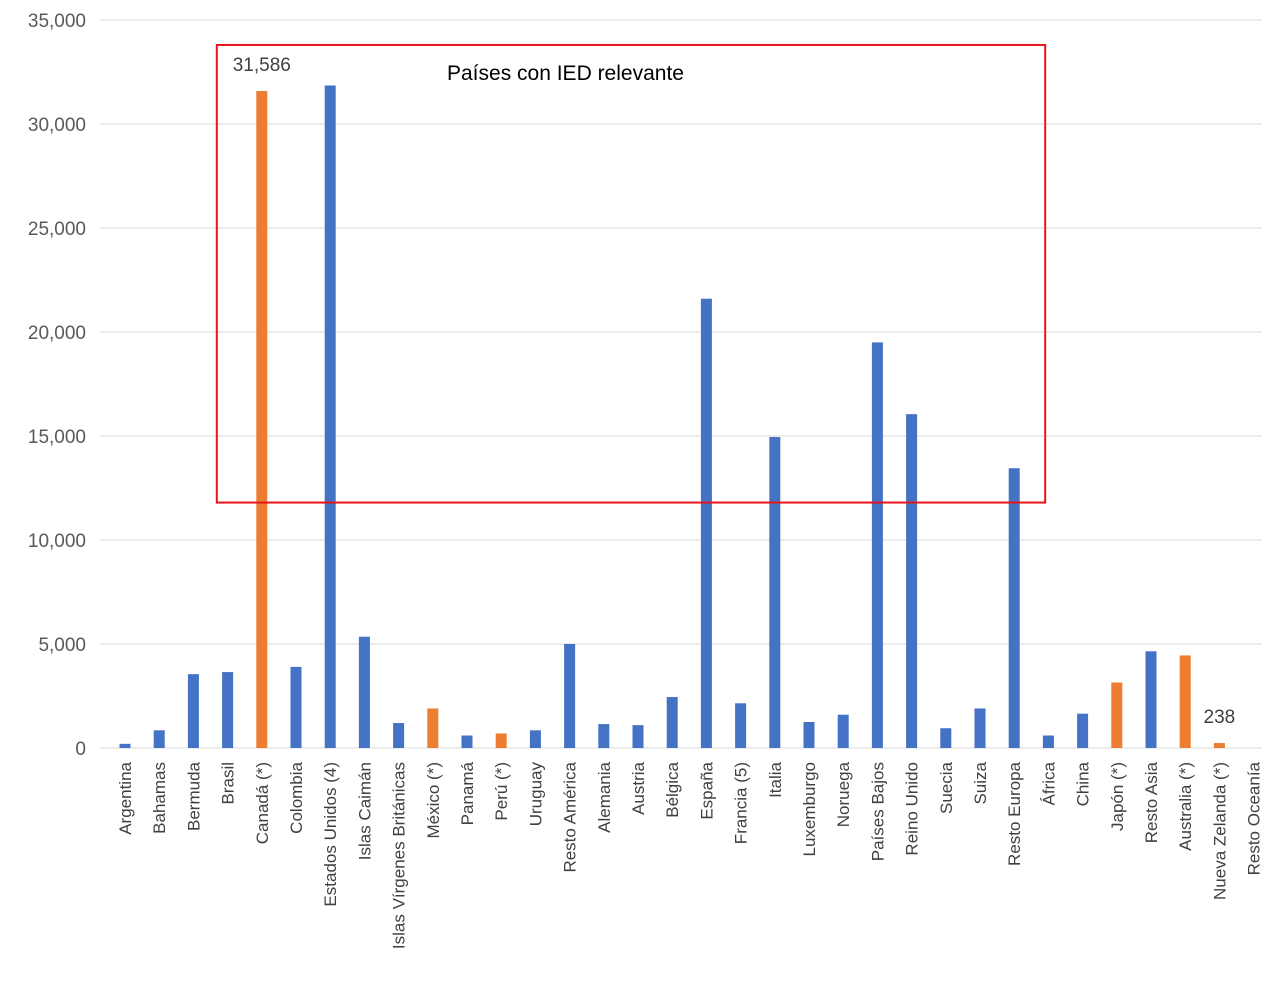 Image resolution: width=1274 pixels, height=996 pixels. I want to click on x-tick-label: Australia (*), so click(1185, 806).